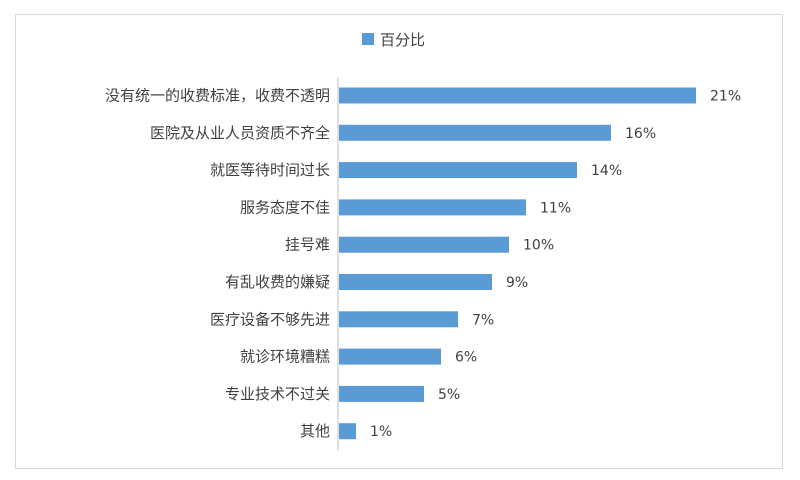 This screenshot has height=480, width=800. What do you see at coordinates (640, 134) in the screenshot?
I see `data-label: 16%` at bounding box center [640, 134].